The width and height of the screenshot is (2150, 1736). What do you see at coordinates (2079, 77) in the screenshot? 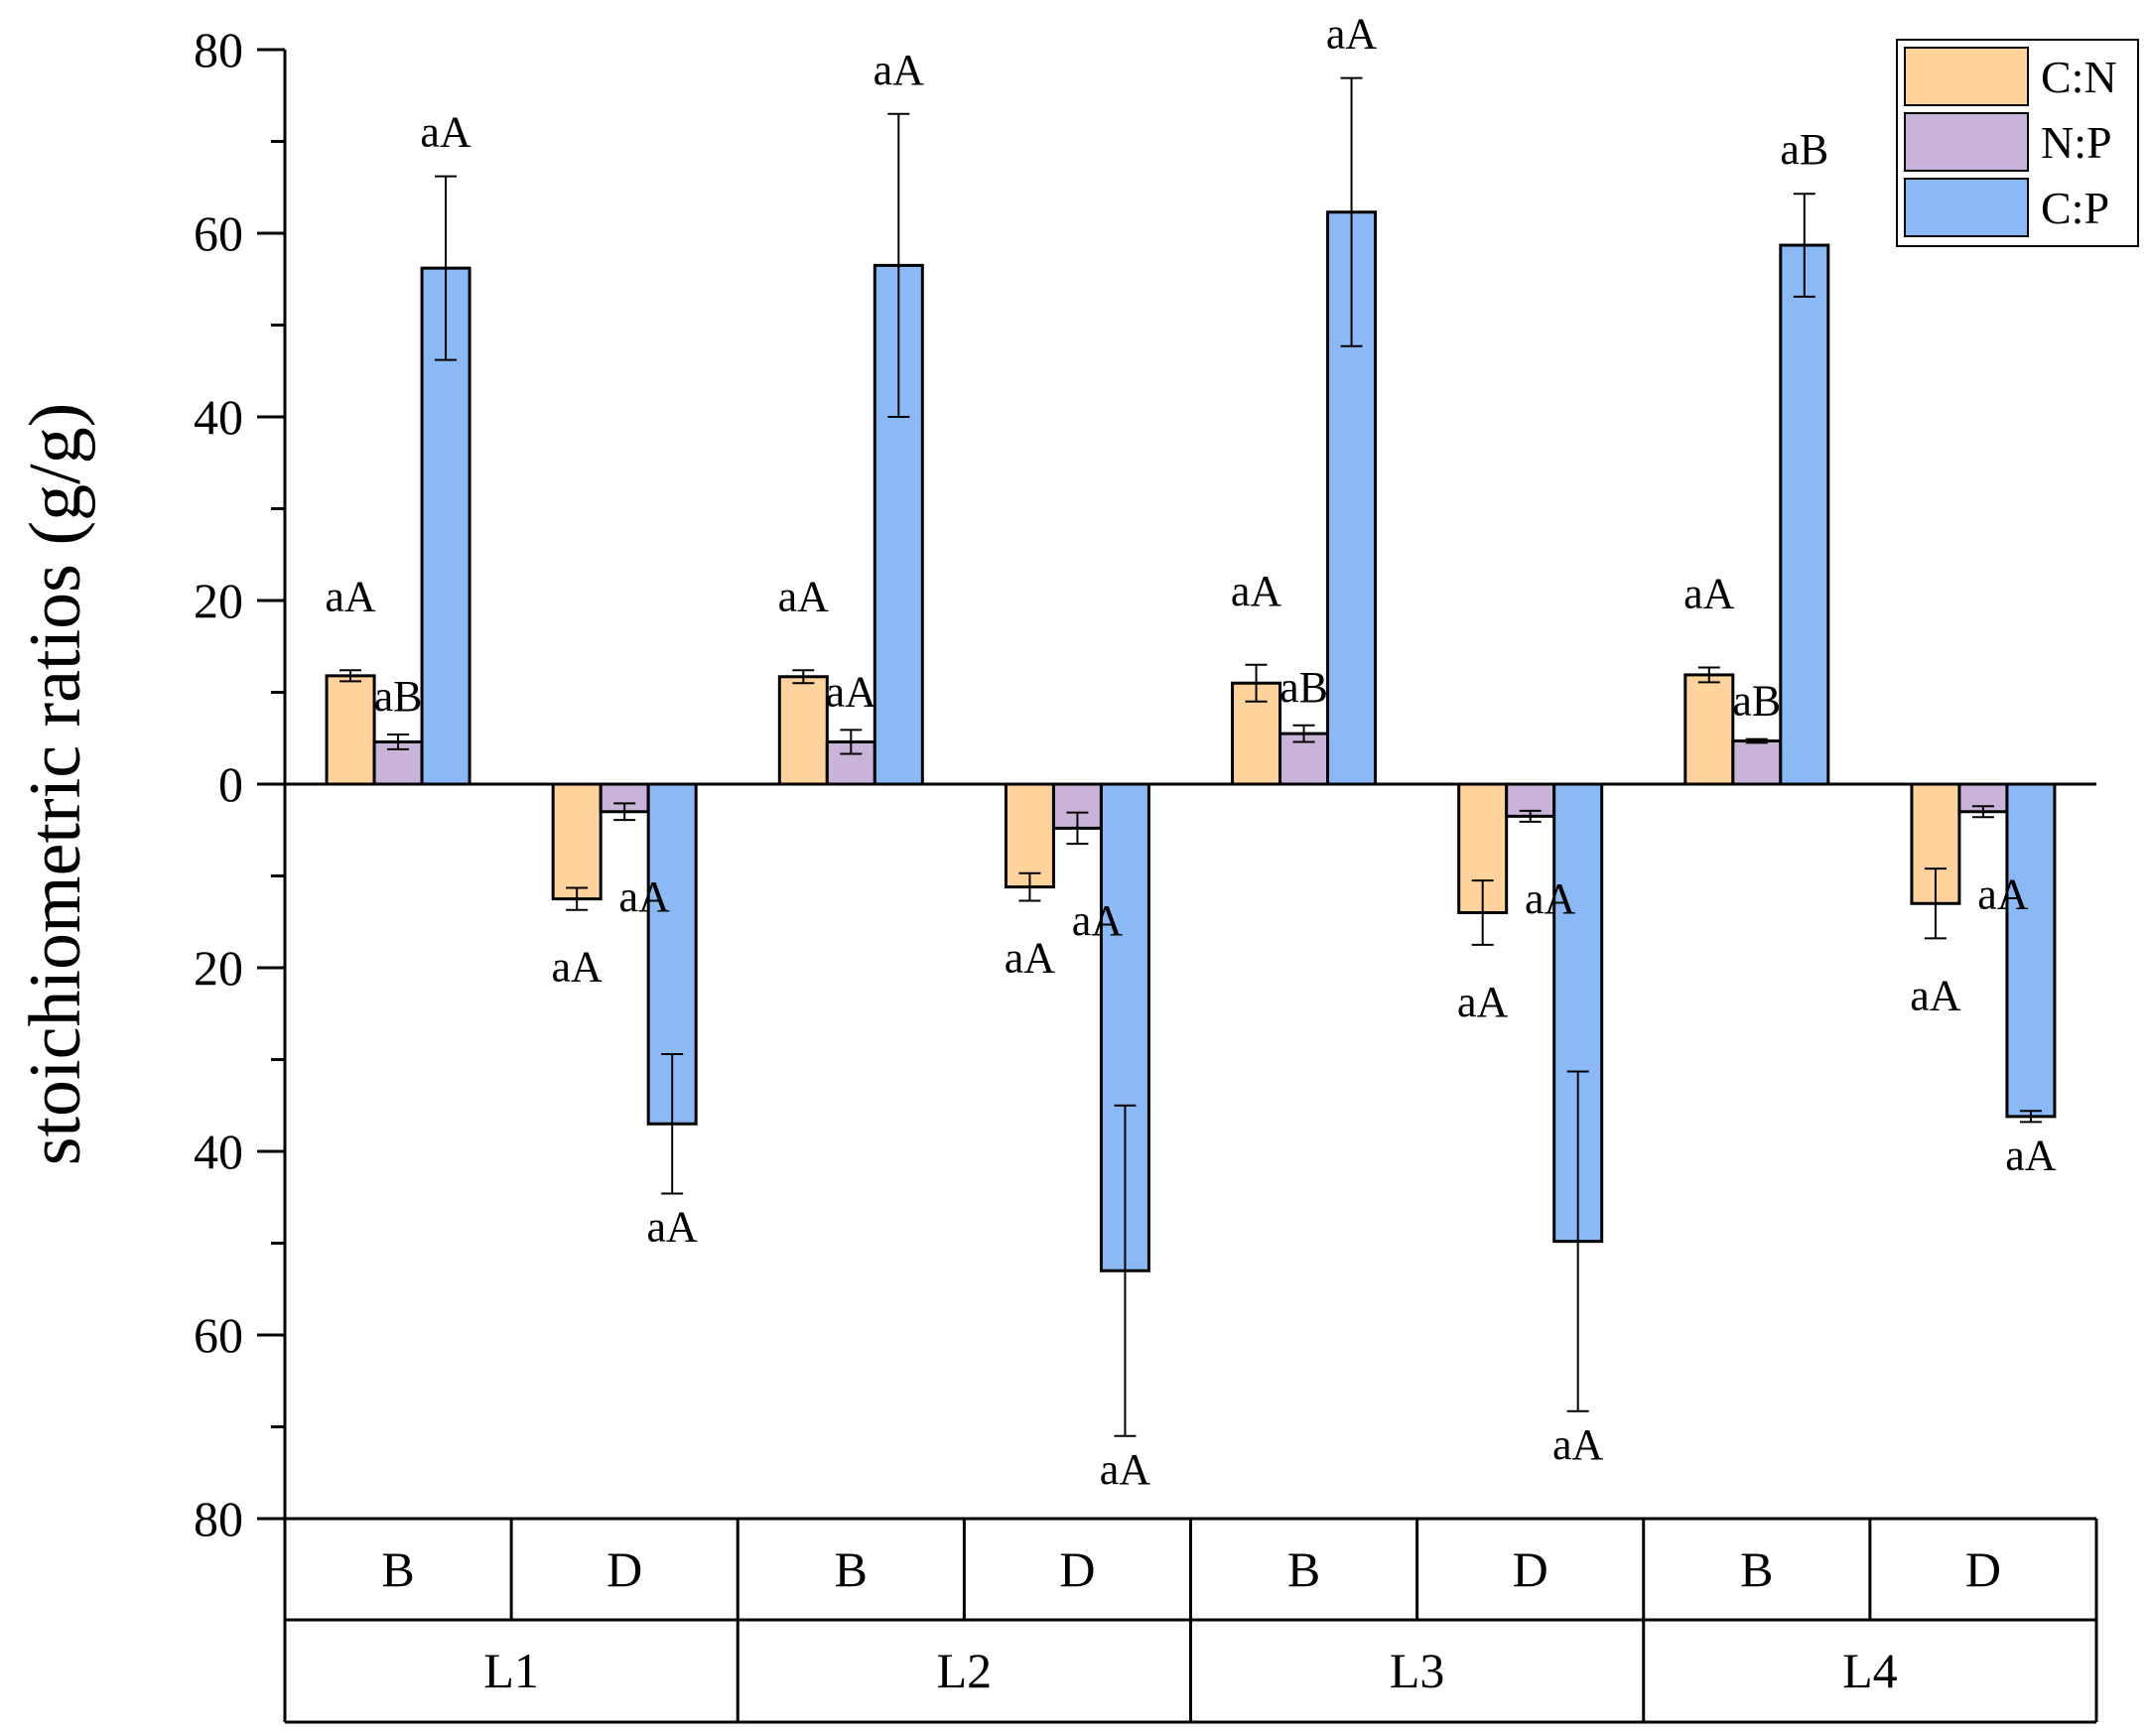
I see `legend-label-cn: C:N` at bounding box center [2079, 77].